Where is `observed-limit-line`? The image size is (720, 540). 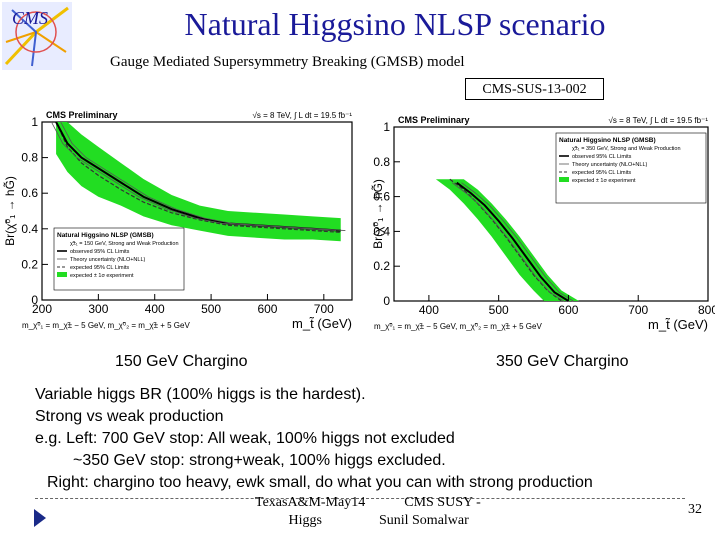 observed-limit-line is located at coordinates (512, 241).